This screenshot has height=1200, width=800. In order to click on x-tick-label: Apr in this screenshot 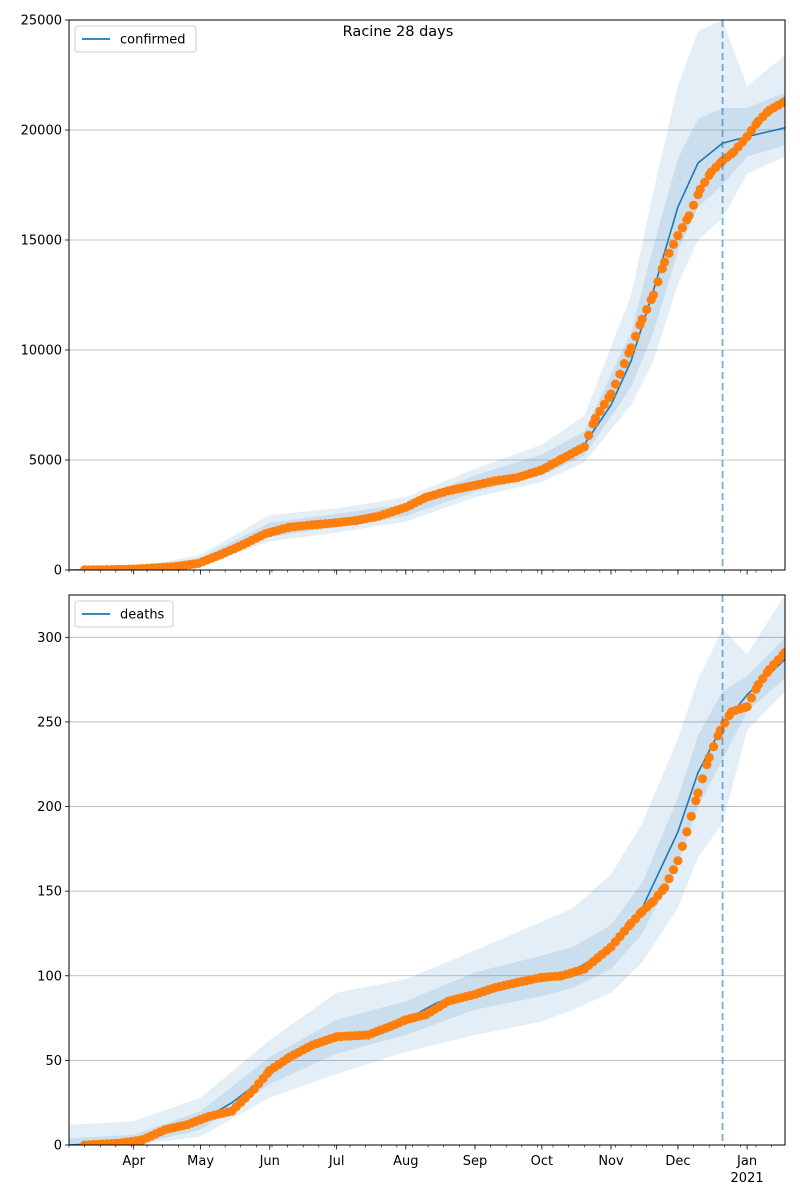, I will do `click(133, 1161)`.